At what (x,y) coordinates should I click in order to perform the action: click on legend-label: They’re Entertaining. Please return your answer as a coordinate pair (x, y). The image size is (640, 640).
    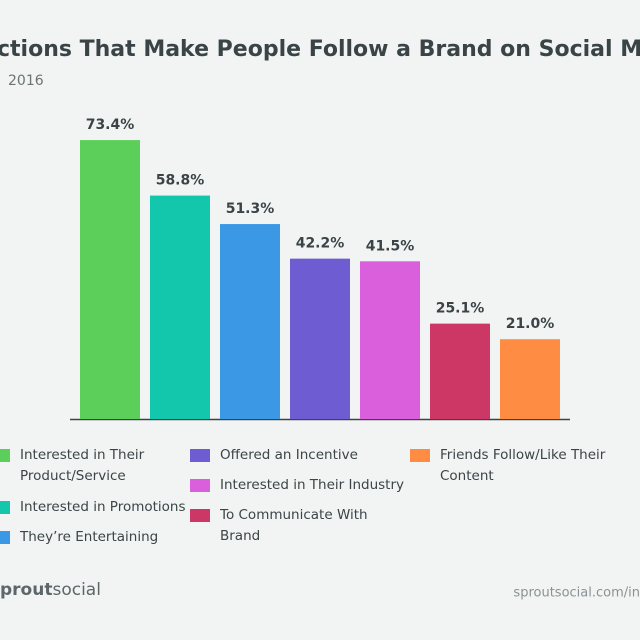
    Looking at the image, I should click on (89, 537).